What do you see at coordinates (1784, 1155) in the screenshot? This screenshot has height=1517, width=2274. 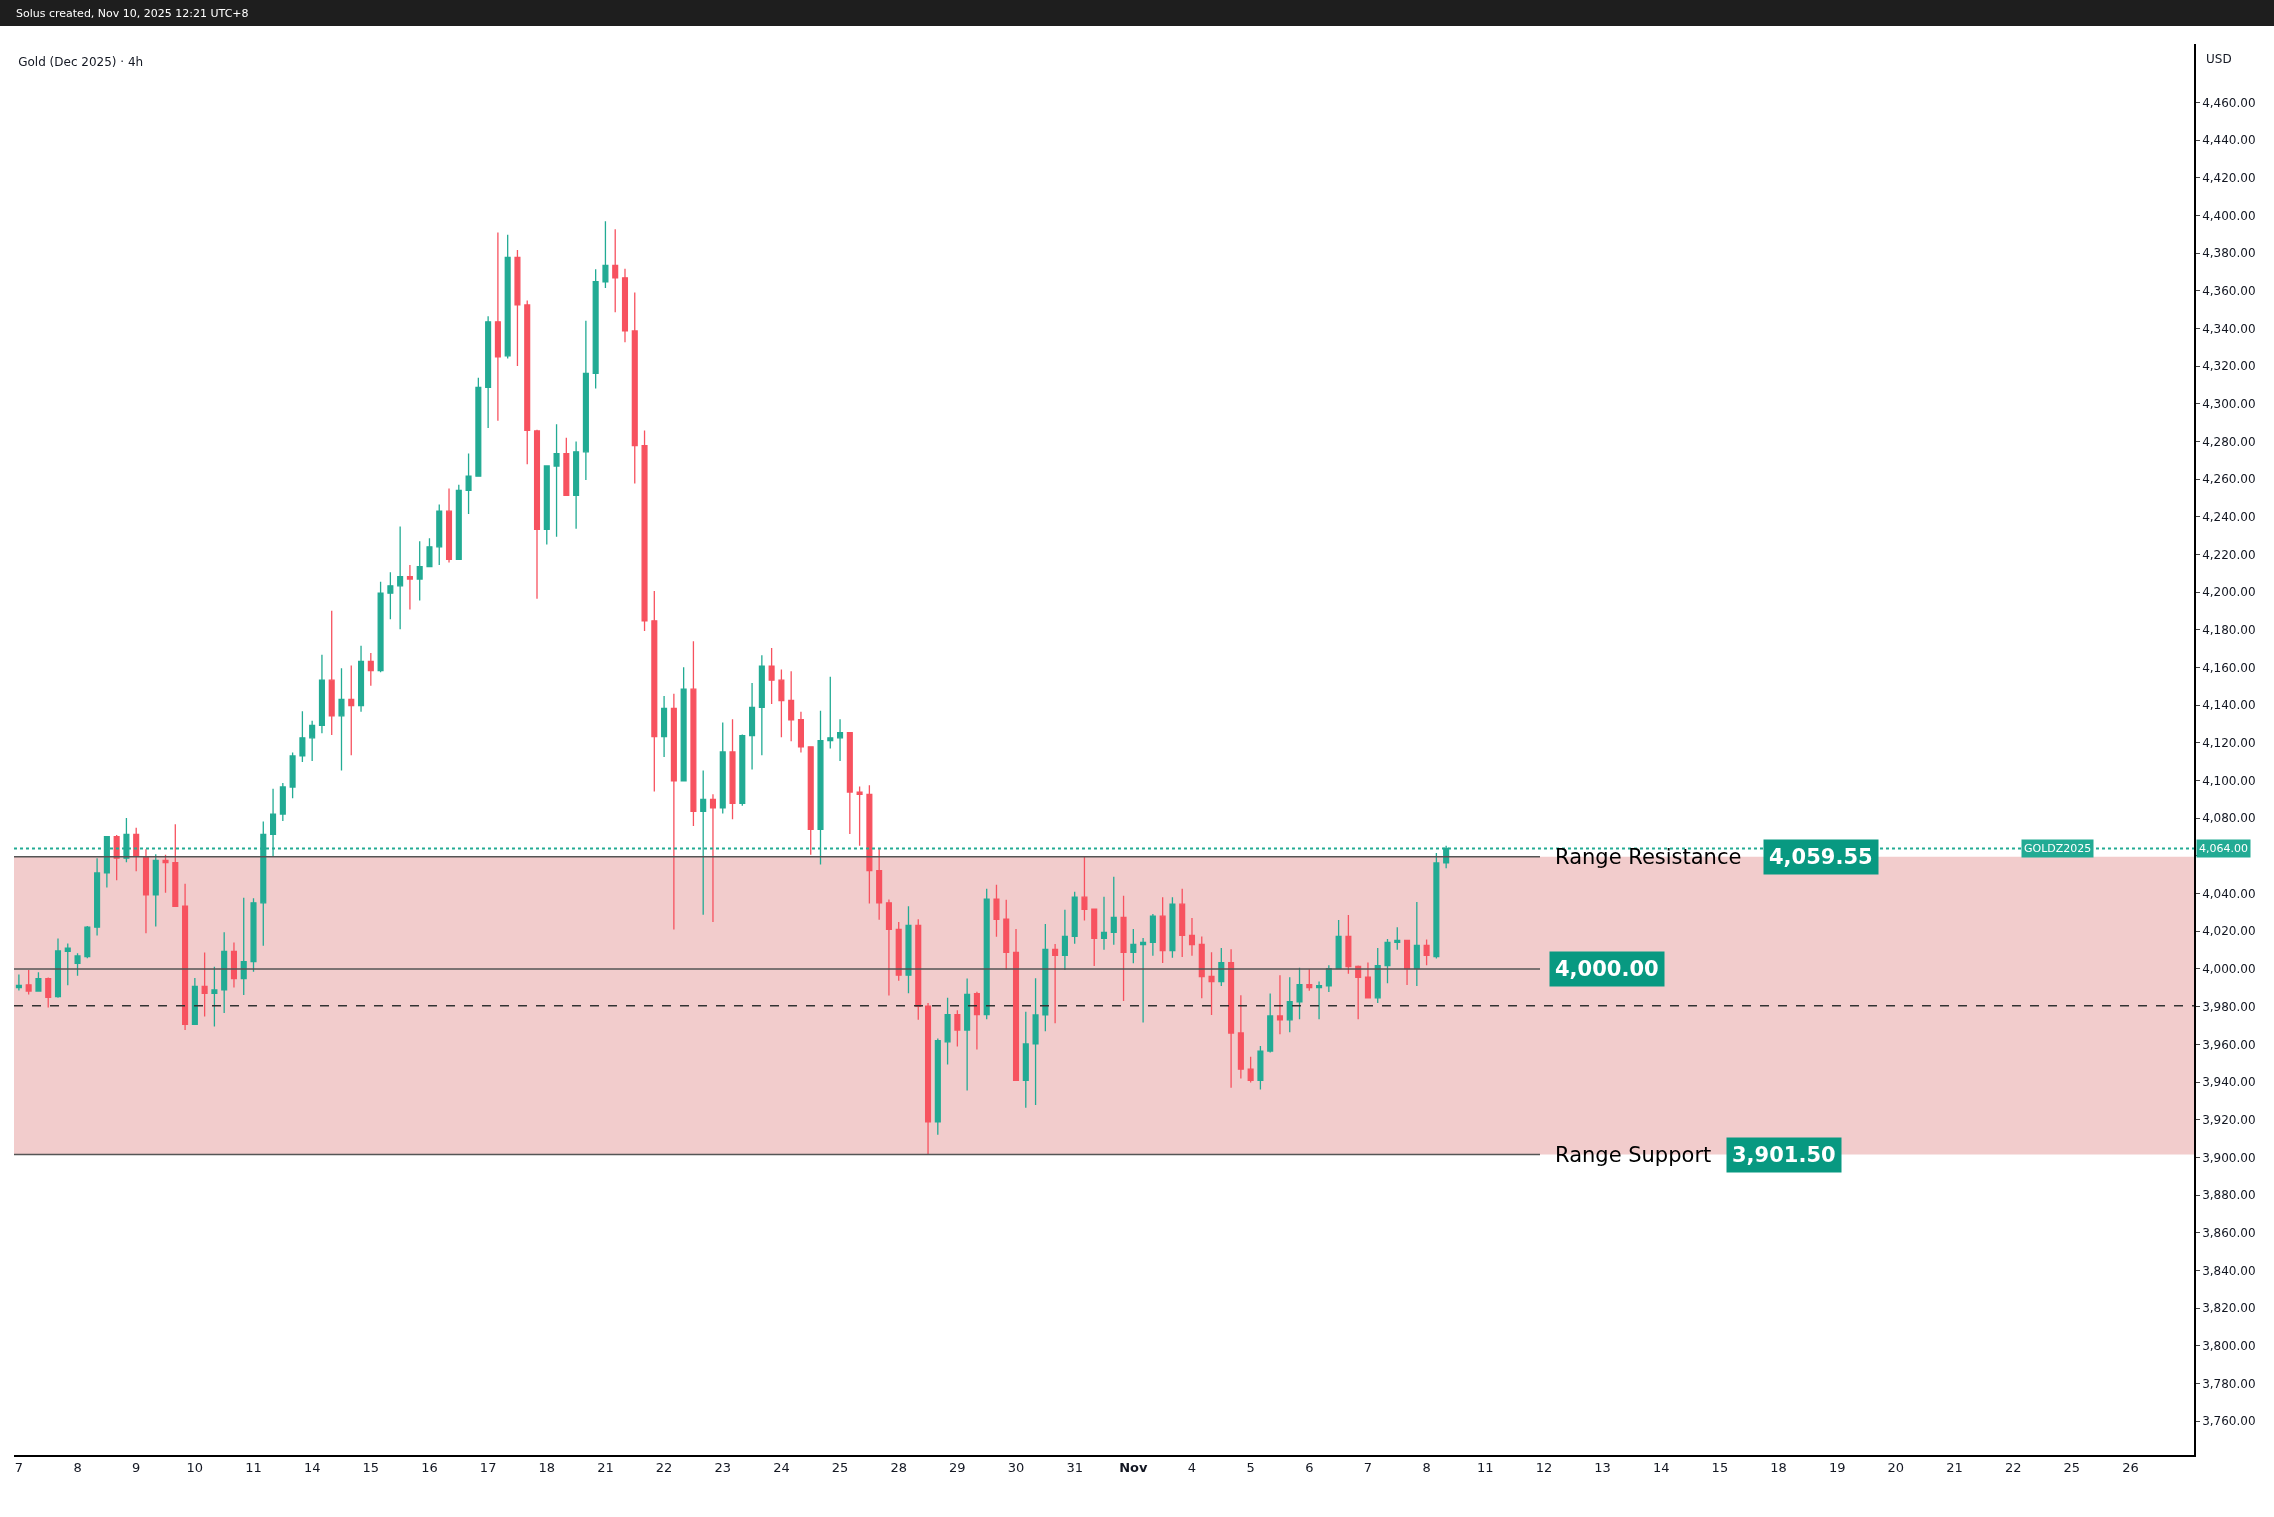 I see `text: 3,901.50` at bounding box center [1784, 1155].